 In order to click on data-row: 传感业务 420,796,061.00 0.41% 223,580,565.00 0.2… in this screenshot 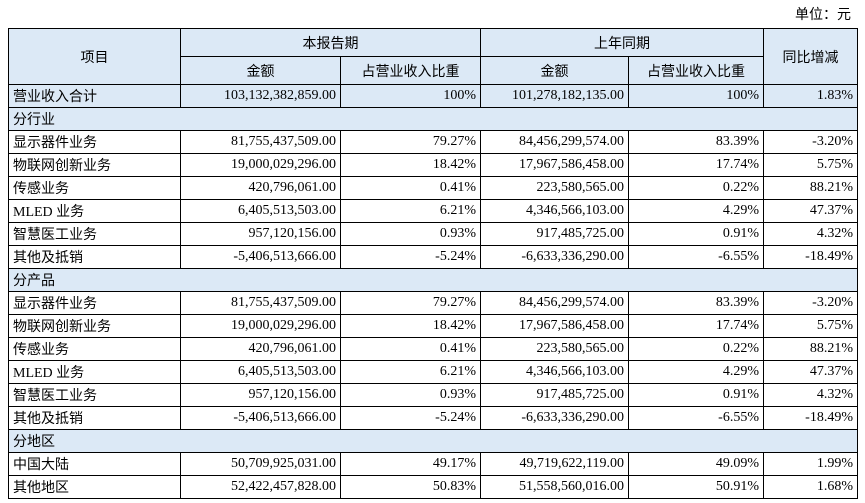, I will do `click(433, 349)`.